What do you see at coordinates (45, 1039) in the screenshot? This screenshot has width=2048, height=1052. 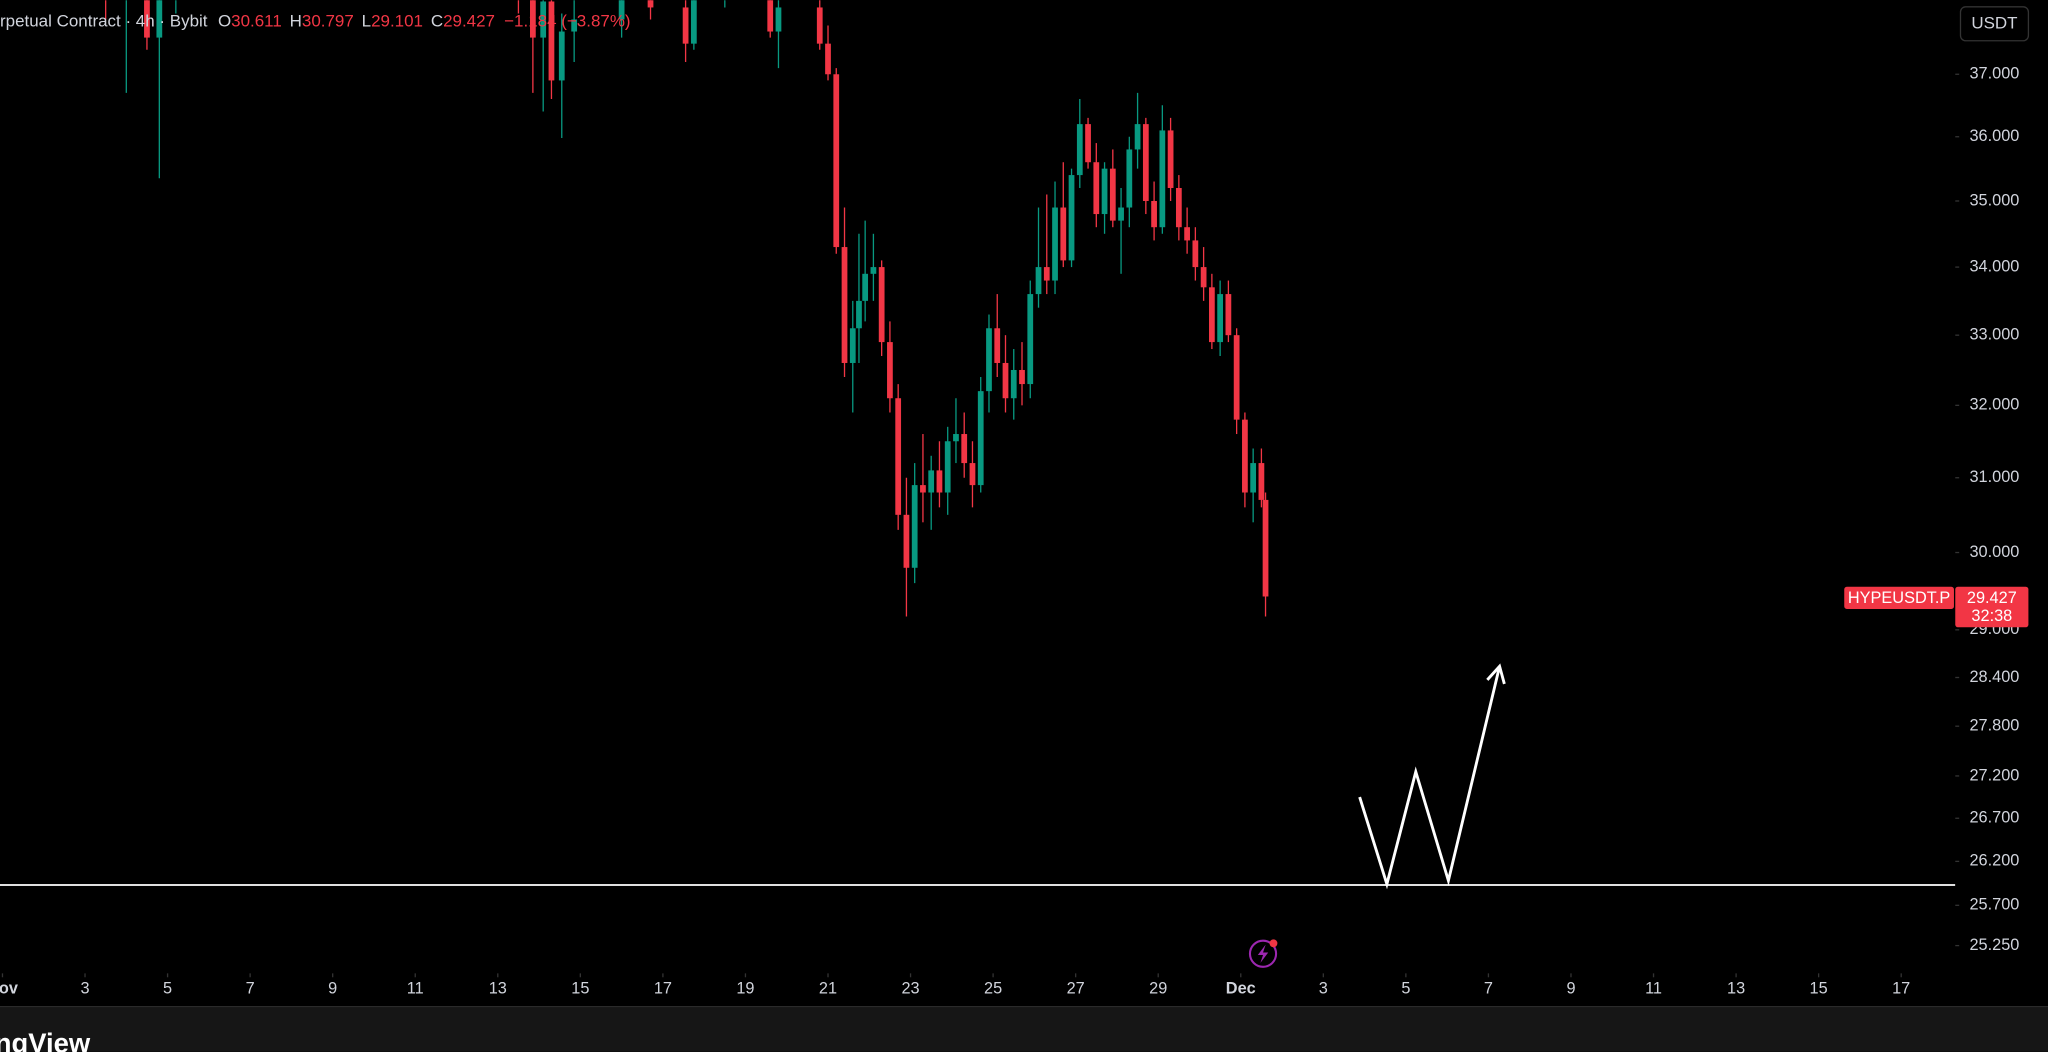 I see `brand: ngView` at bounding box center [45, 1039].